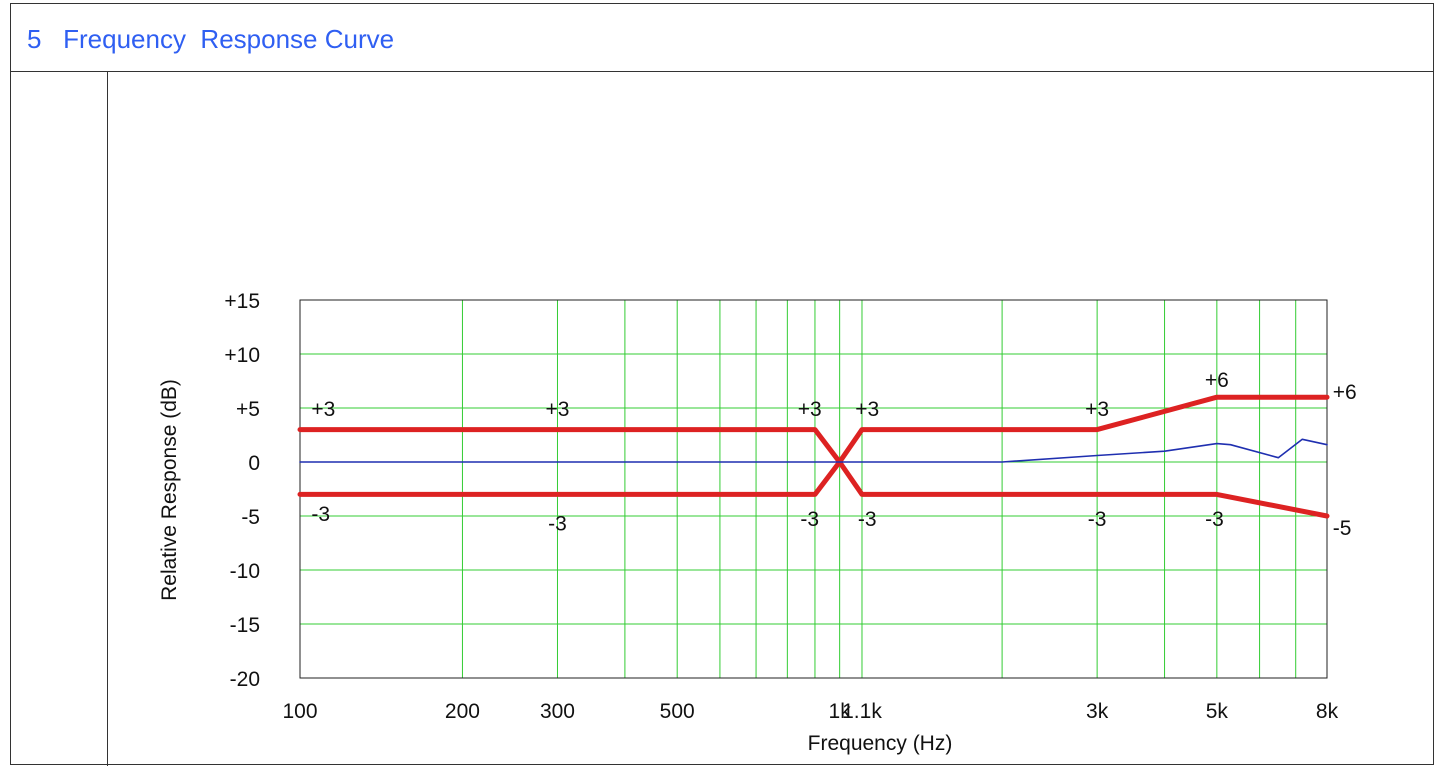 This screenshot has height=768, width=1448. What do you see at coordinates (677, 711) in the screenshot?
I see `x-tick-label: 500` at bounding box center [677, 711].